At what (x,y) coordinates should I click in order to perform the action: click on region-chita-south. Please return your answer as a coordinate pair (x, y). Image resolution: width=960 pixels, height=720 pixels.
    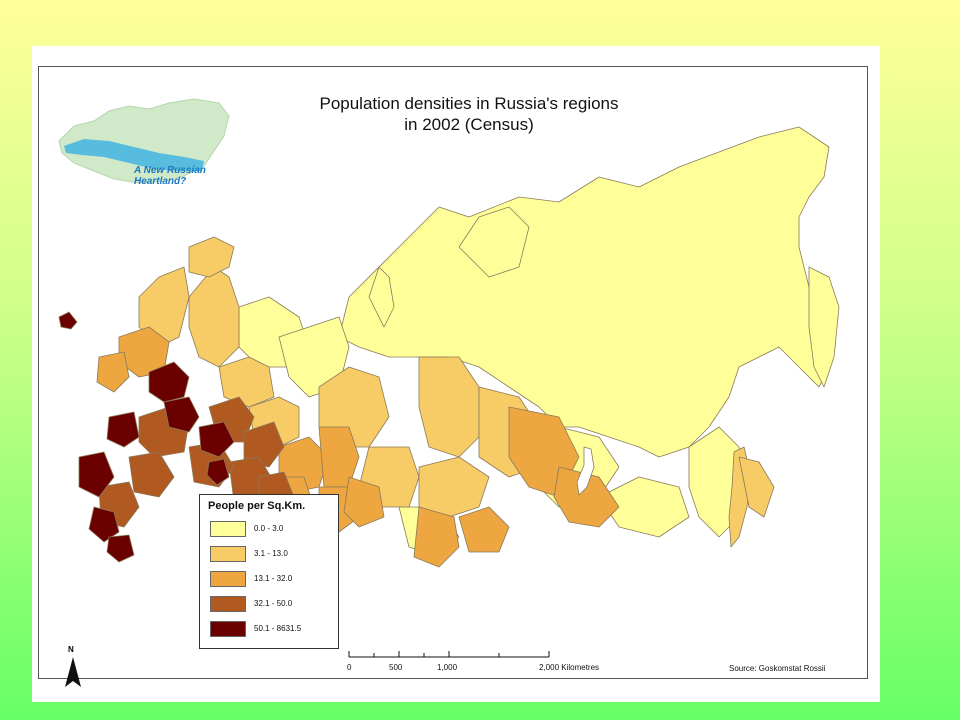
    Looking at the image, I should click on (644, 507).